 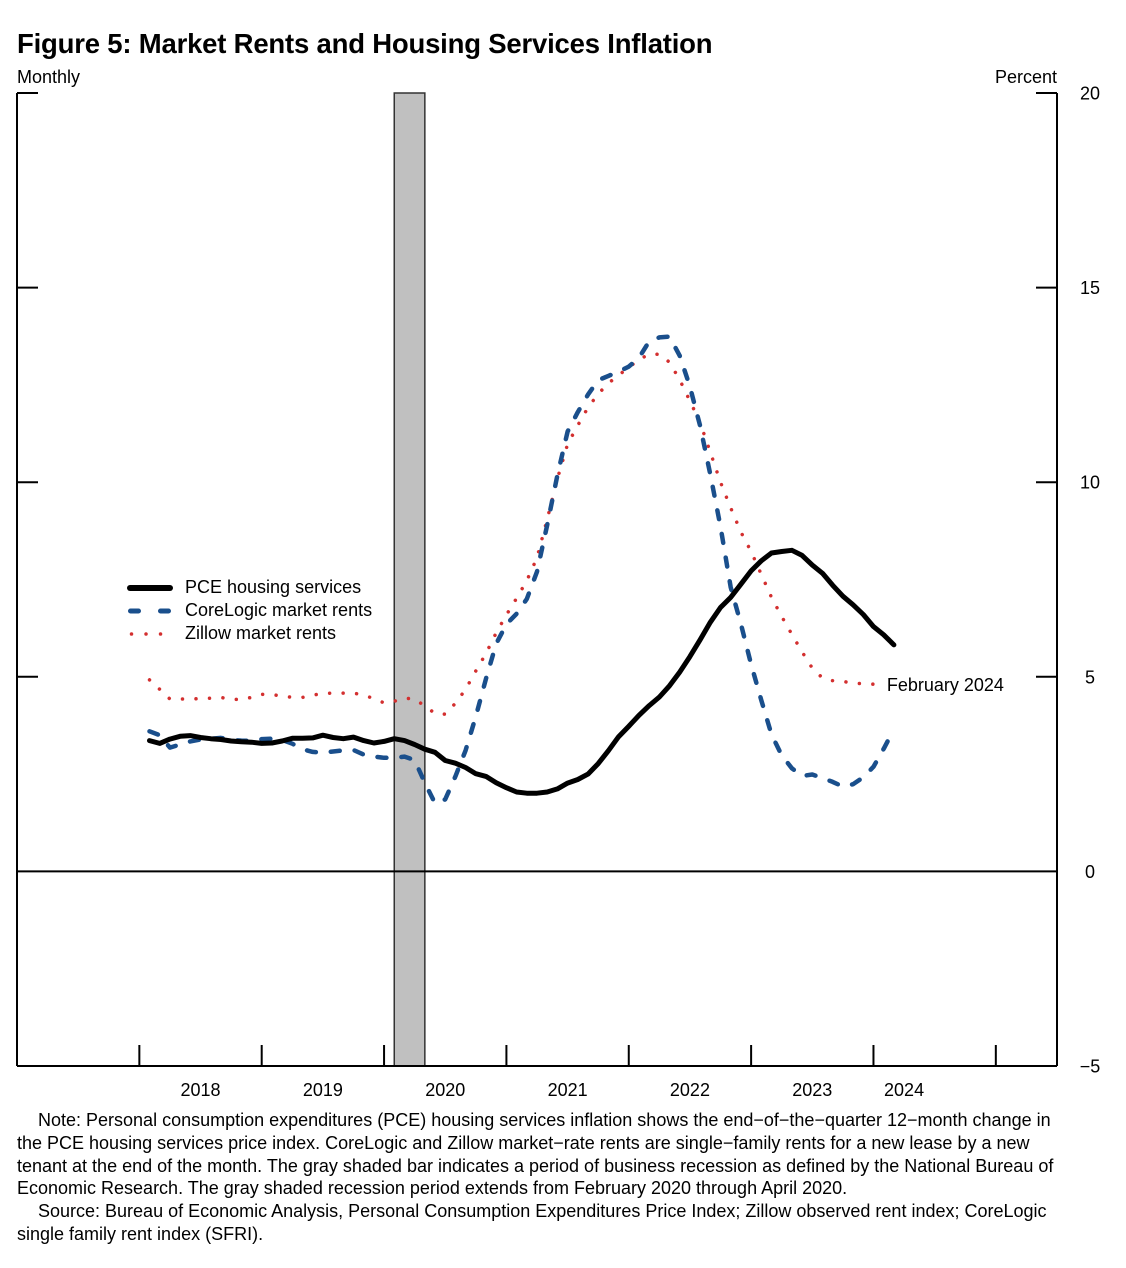 I want to click on recession-shading-layer, so click(x=409, y=579).